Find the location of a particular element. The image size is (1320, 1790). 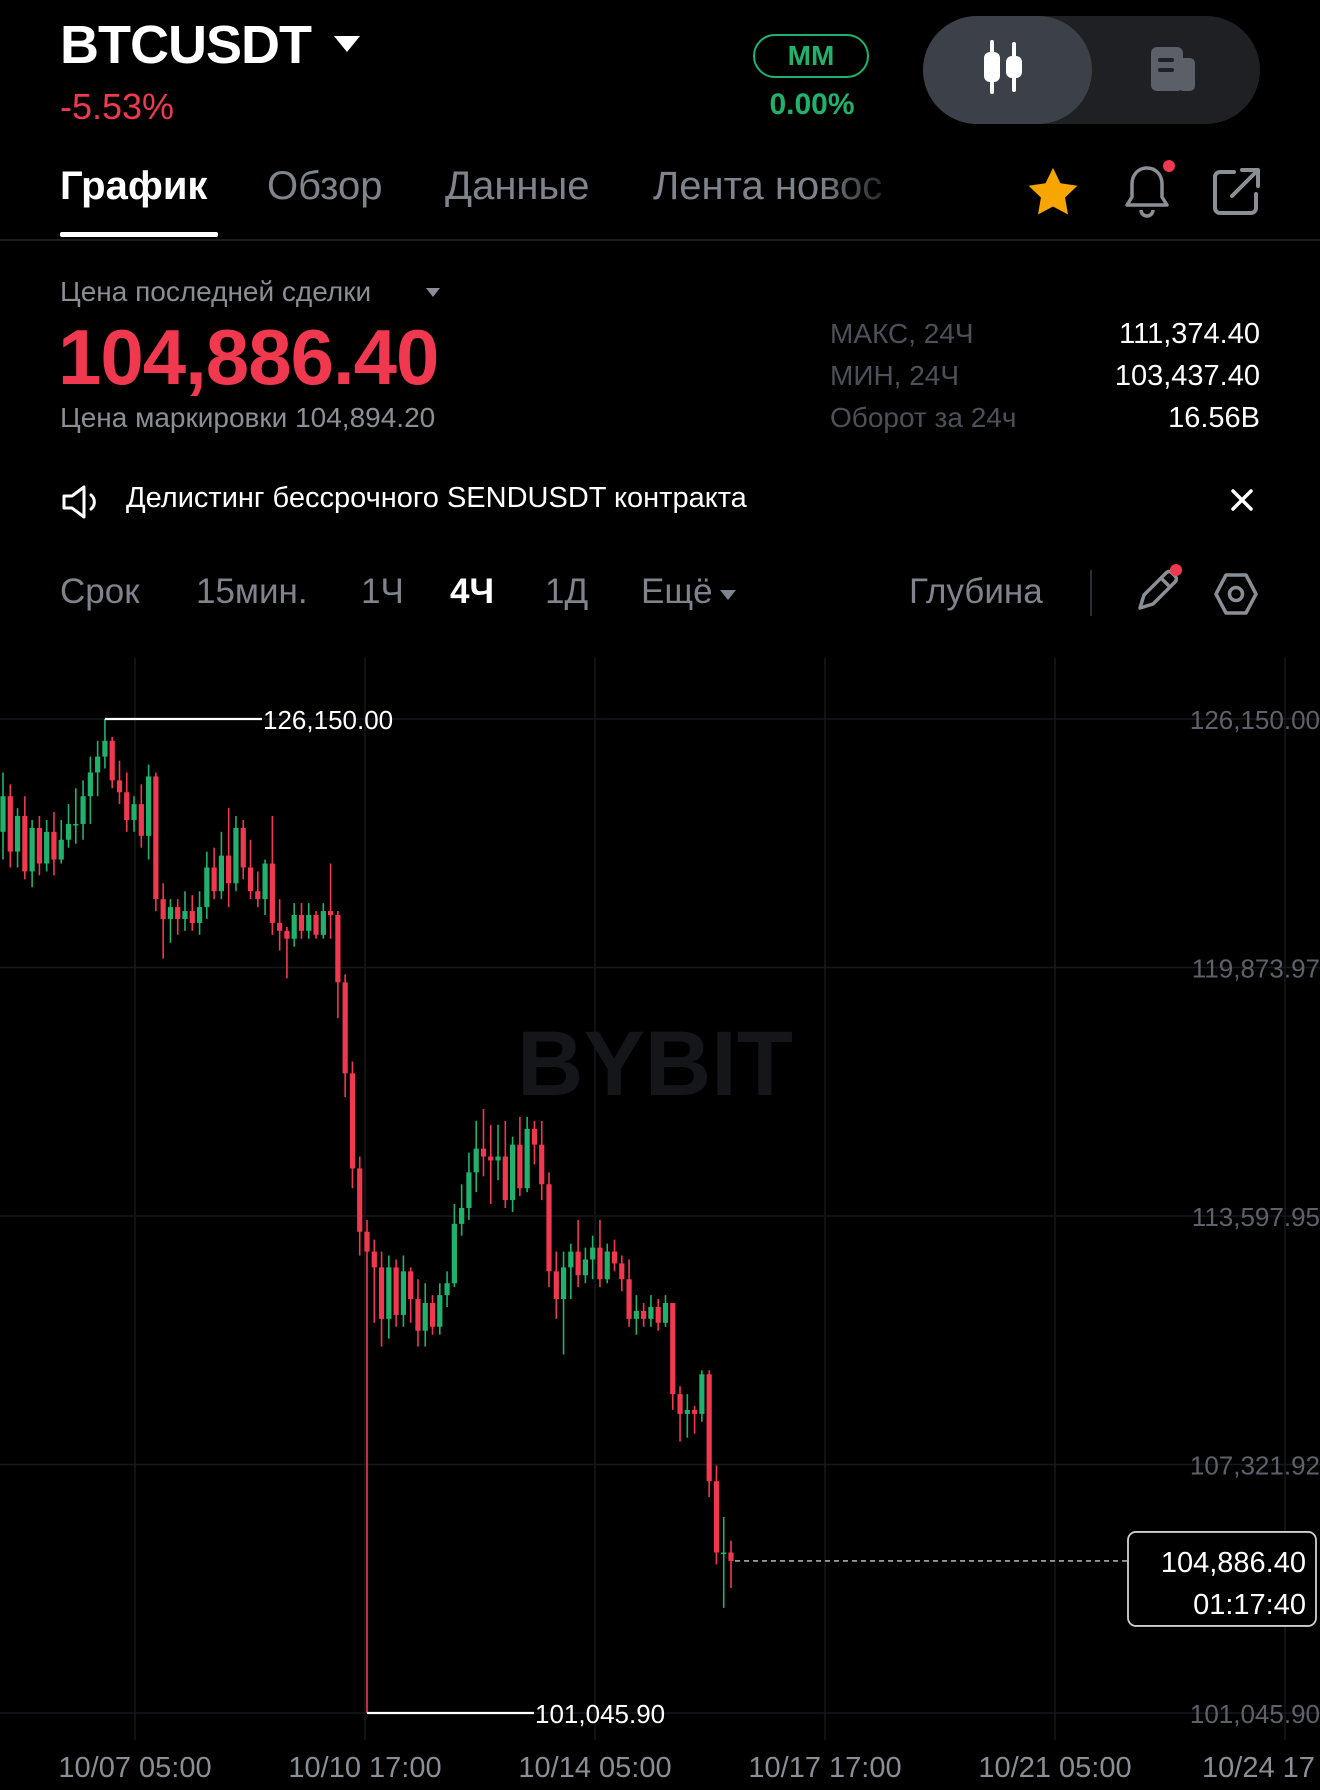

mark-price: Цена маркировки 104,894.20 is located at coordinates (248, 417).